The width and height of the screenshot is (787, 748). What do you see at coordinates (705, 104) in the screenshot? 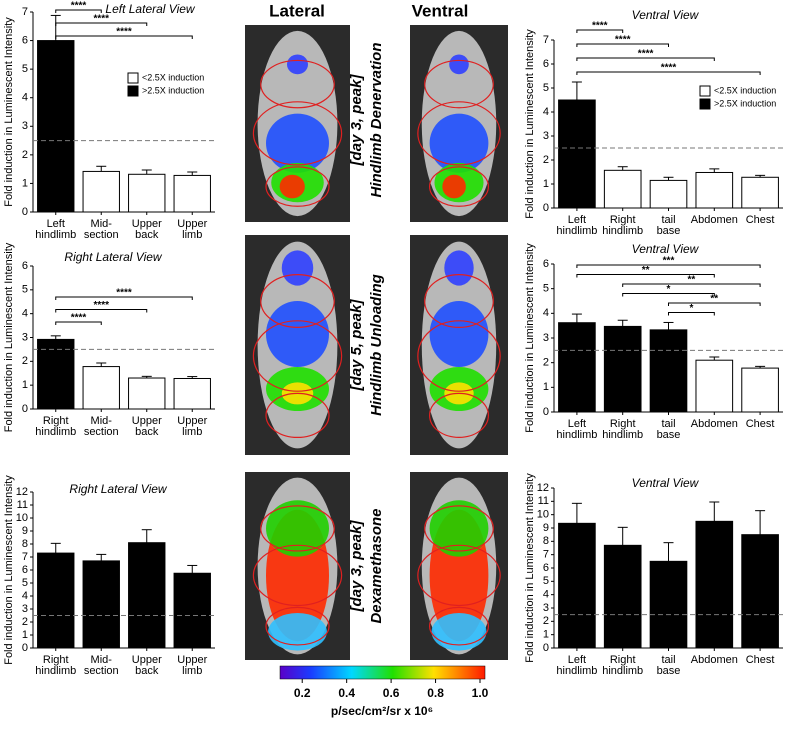
I see `legend-swatch` at bounding box center [705, 104].